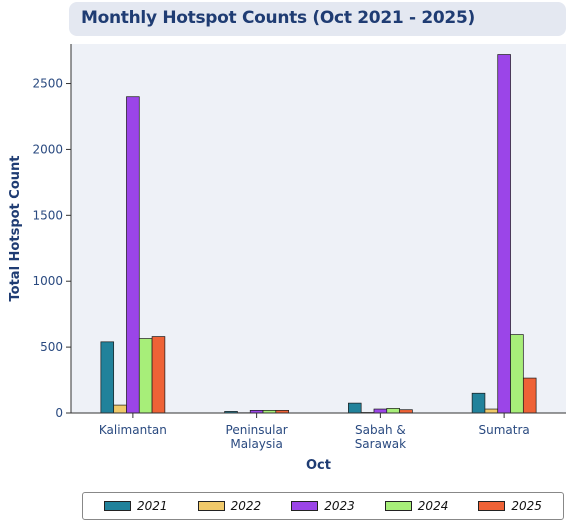  I want to click on x-tick-label: Sarawak, so click(380, 444).